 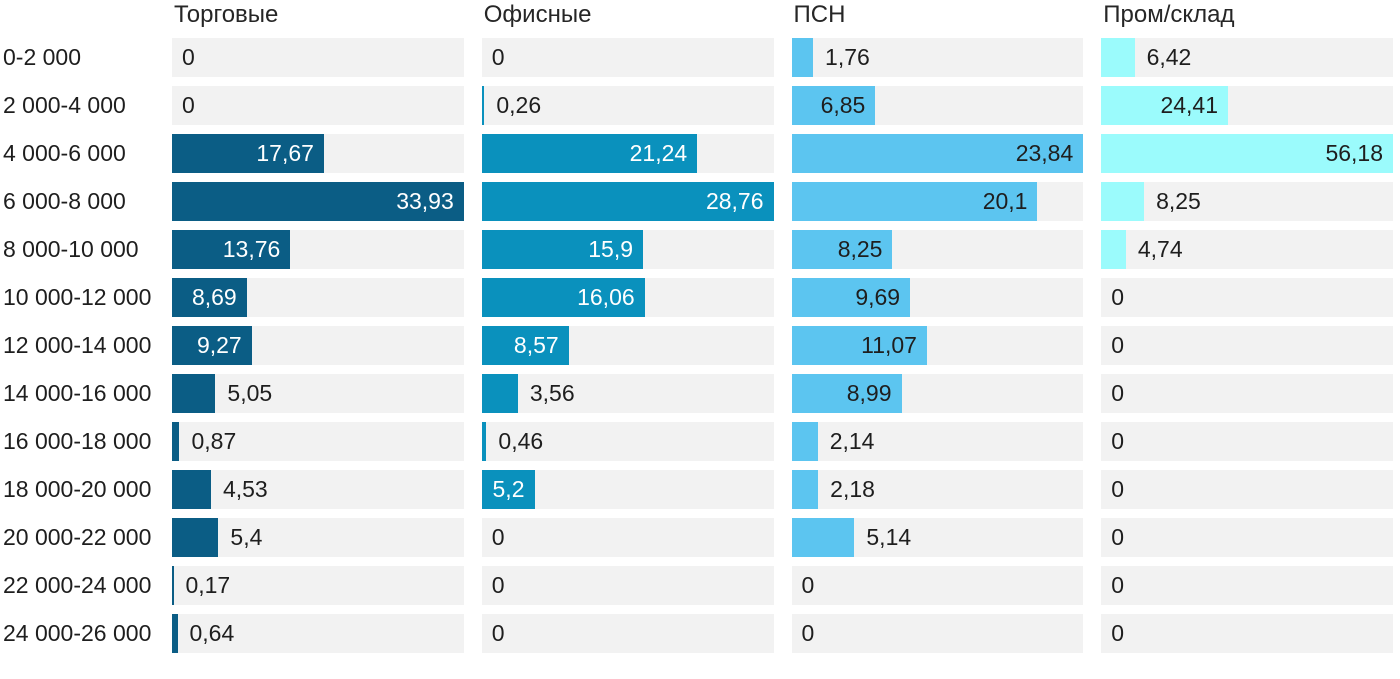 What do you see at coordinates (819, 14) in the screenshot?
I see `column-header-psn: ПСН` at bounding box center [819, 14].